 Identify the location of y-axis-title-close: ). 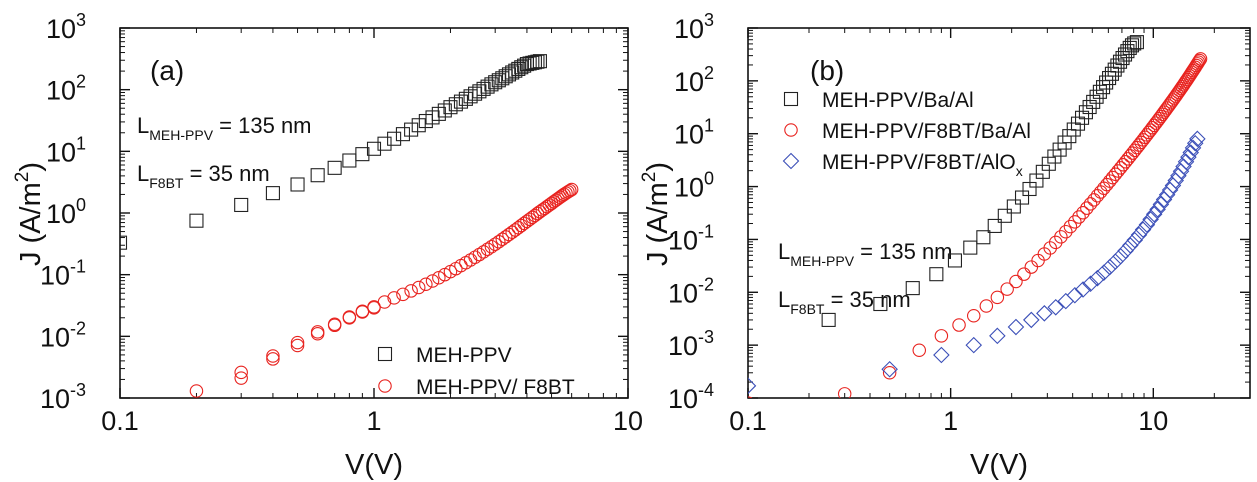
(31, 167).